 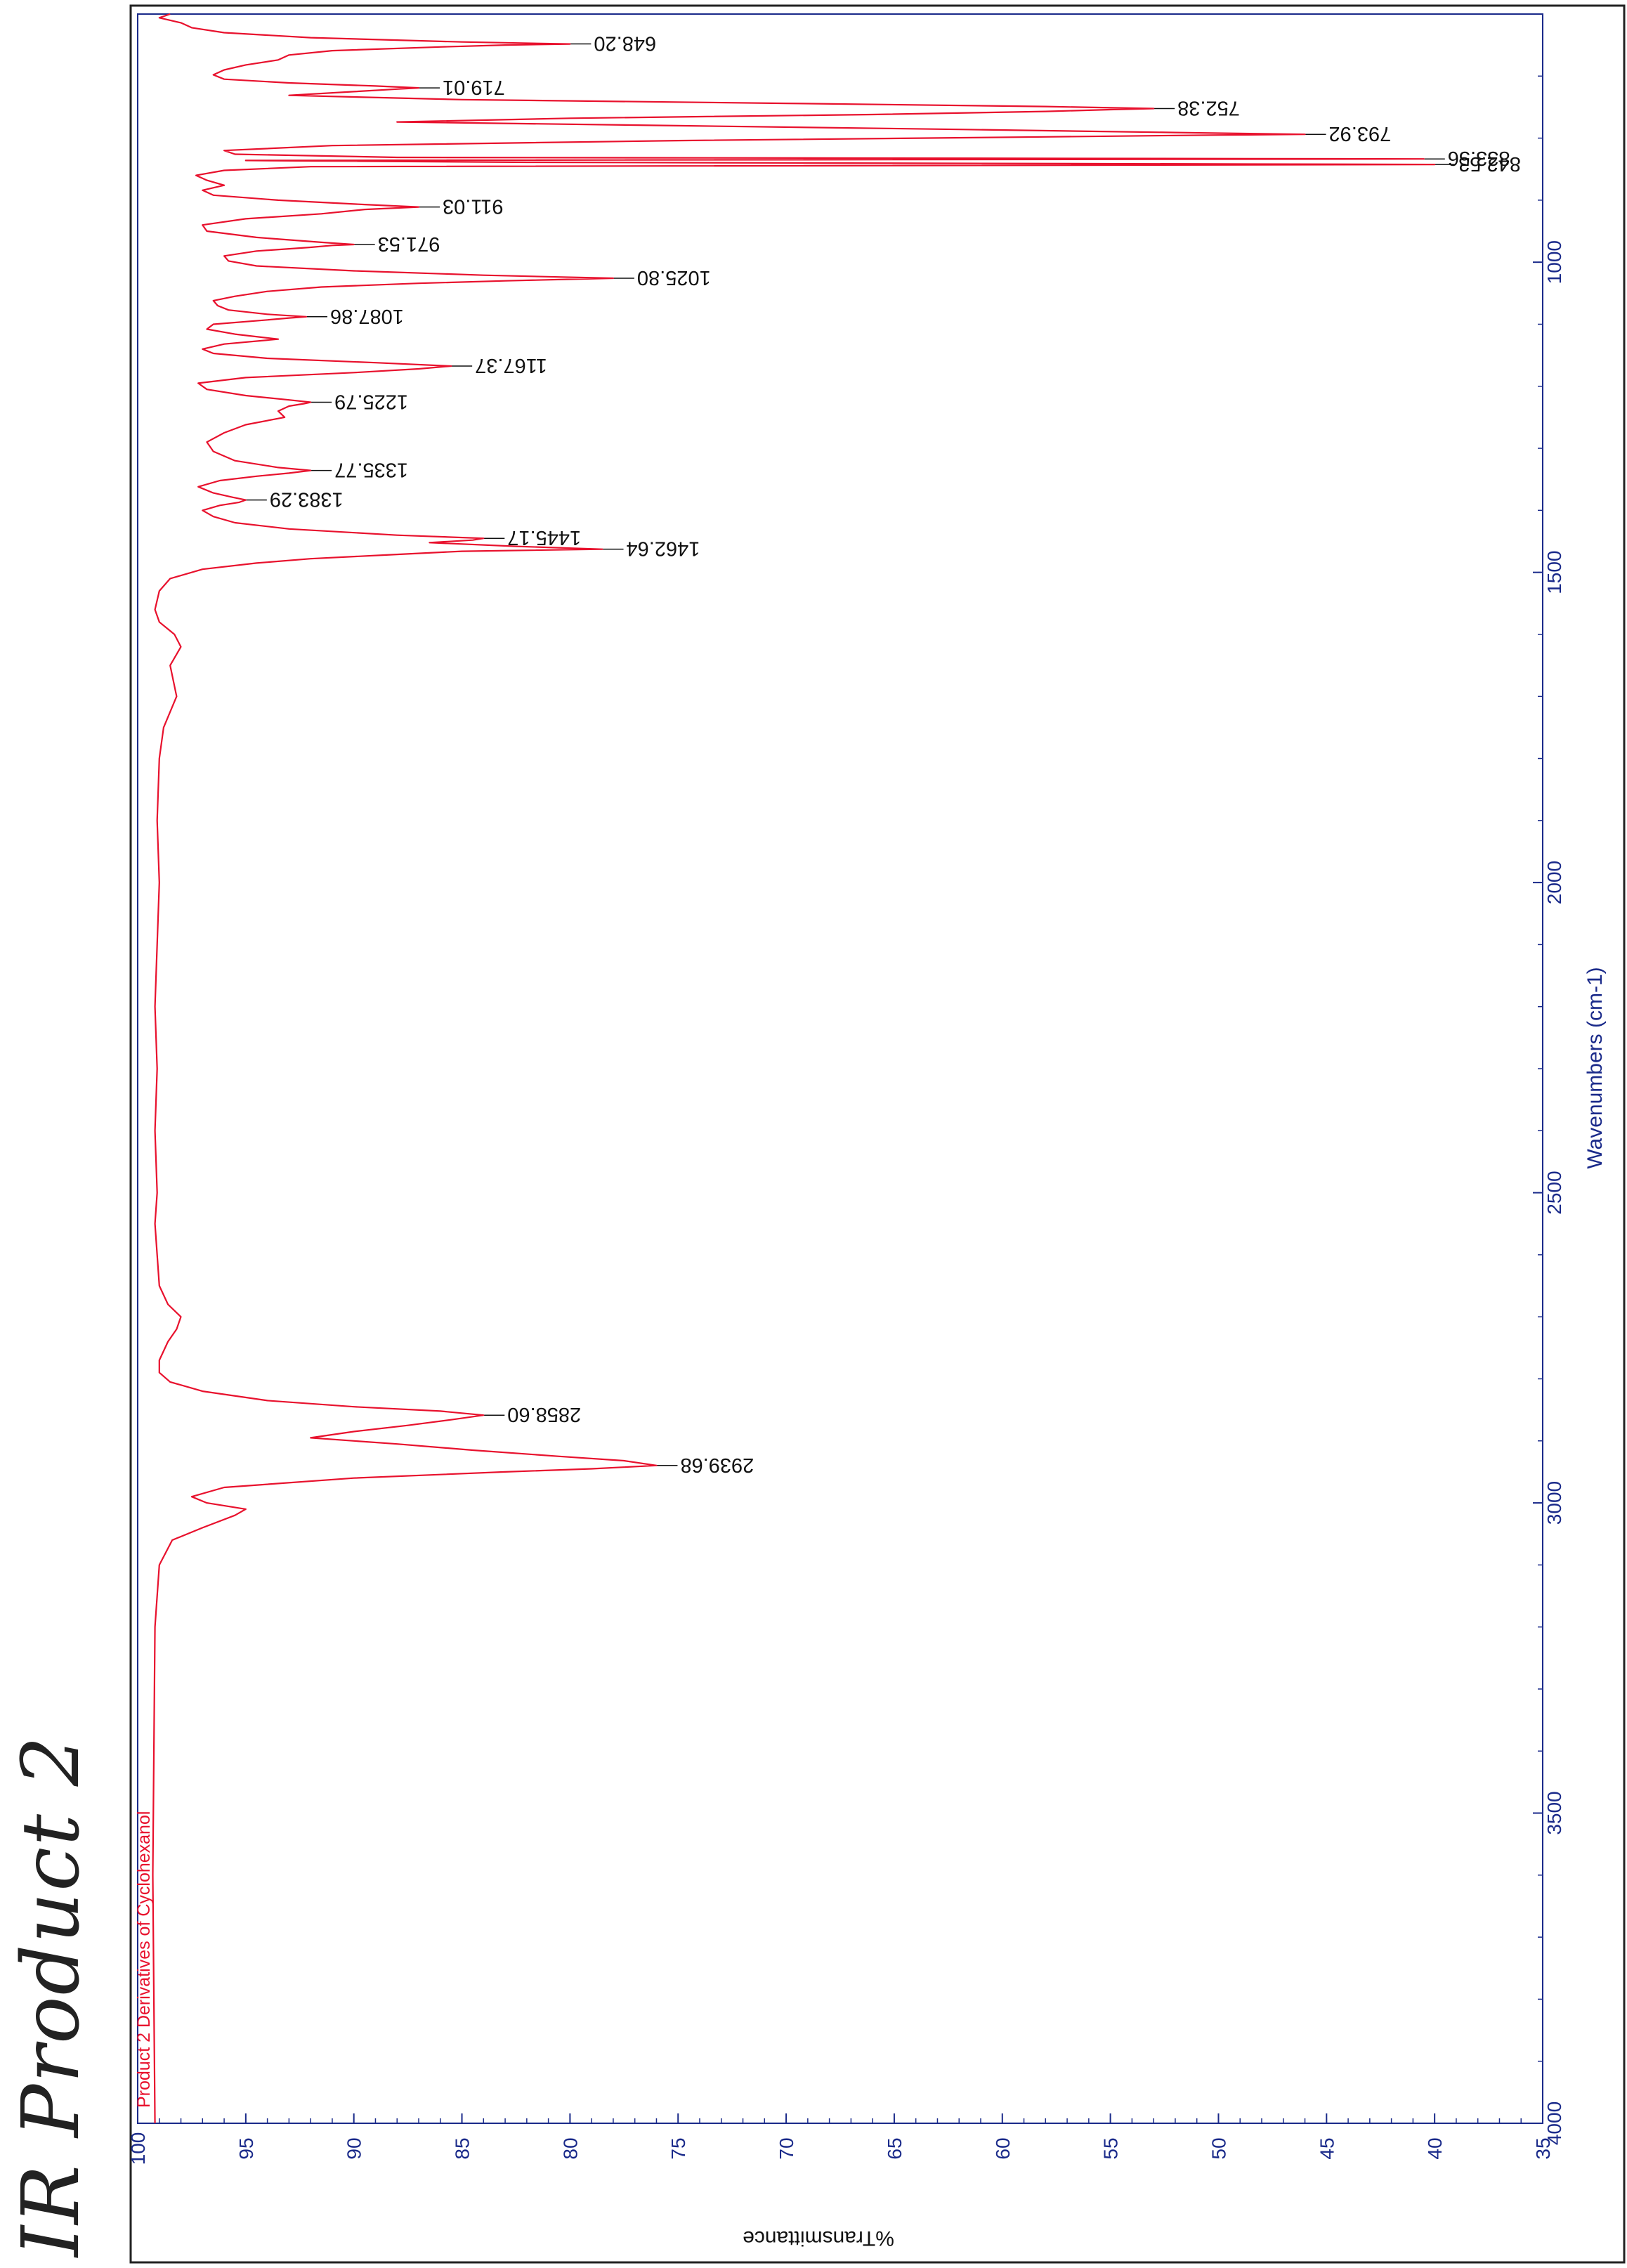 I want to click on peak-label: 833.56, so click(x=1479, y=158).